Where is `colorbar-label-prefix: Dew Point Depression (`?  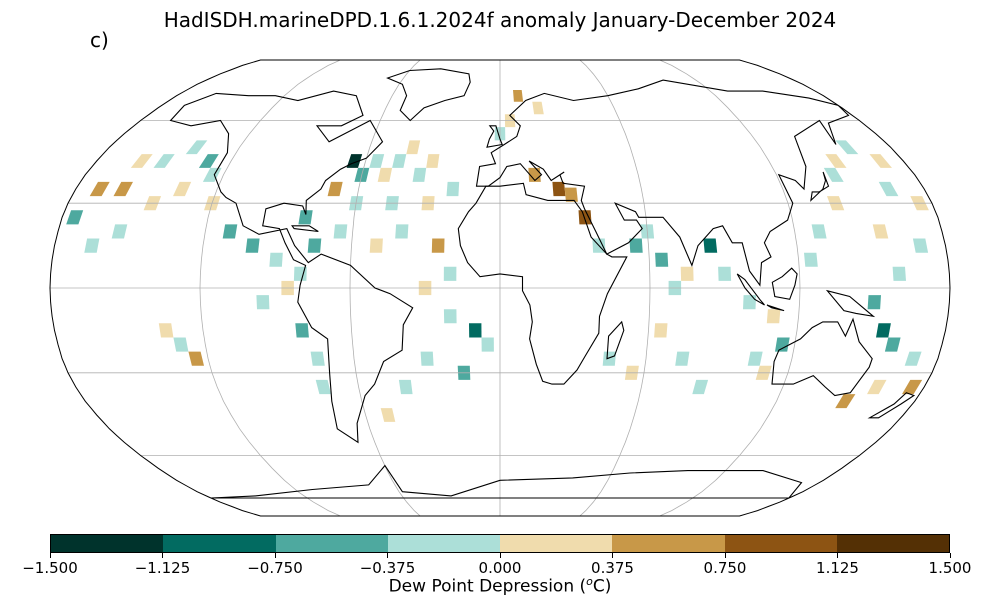
colorbar-label-prefix: Dew Point Depression ( is located at coordinates (487, 586).